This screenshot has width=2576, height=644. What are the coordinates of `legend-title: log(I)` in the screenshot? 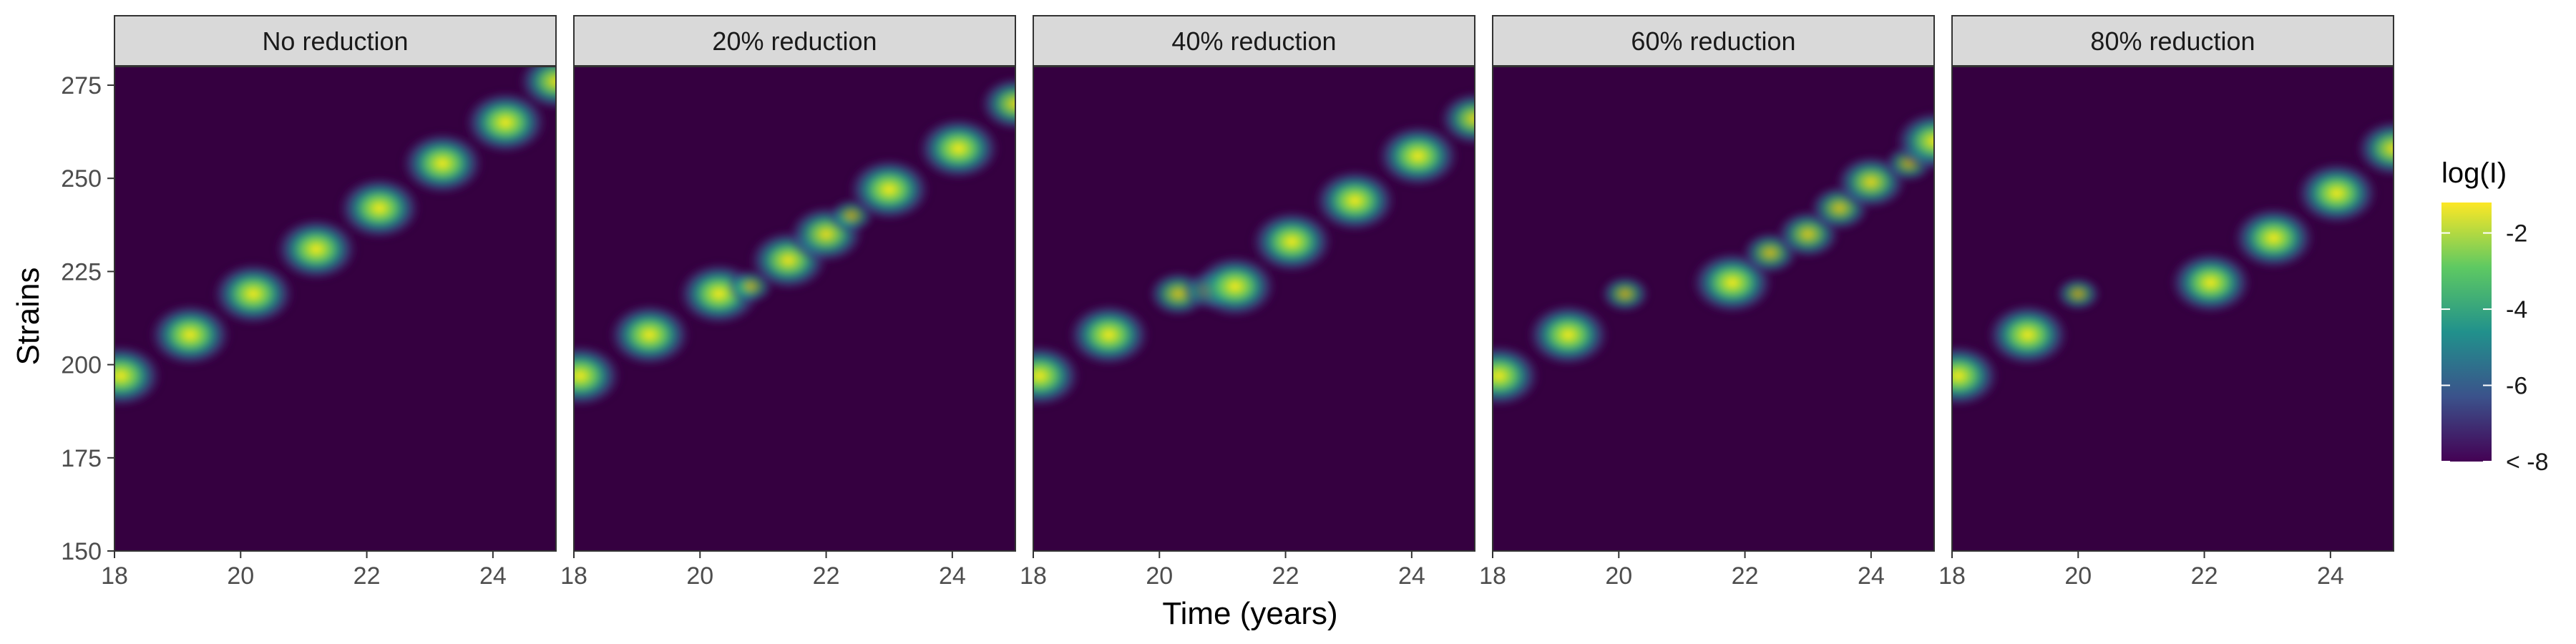 It's located at (2474, 173).